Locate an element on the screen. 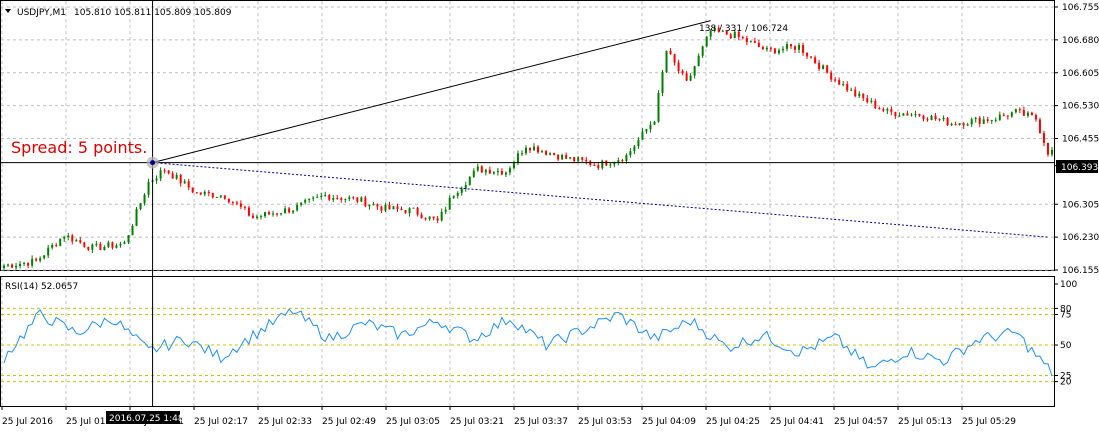  time-tick-label: 25 Jul 04:57 is located at coordinates (861, 422).